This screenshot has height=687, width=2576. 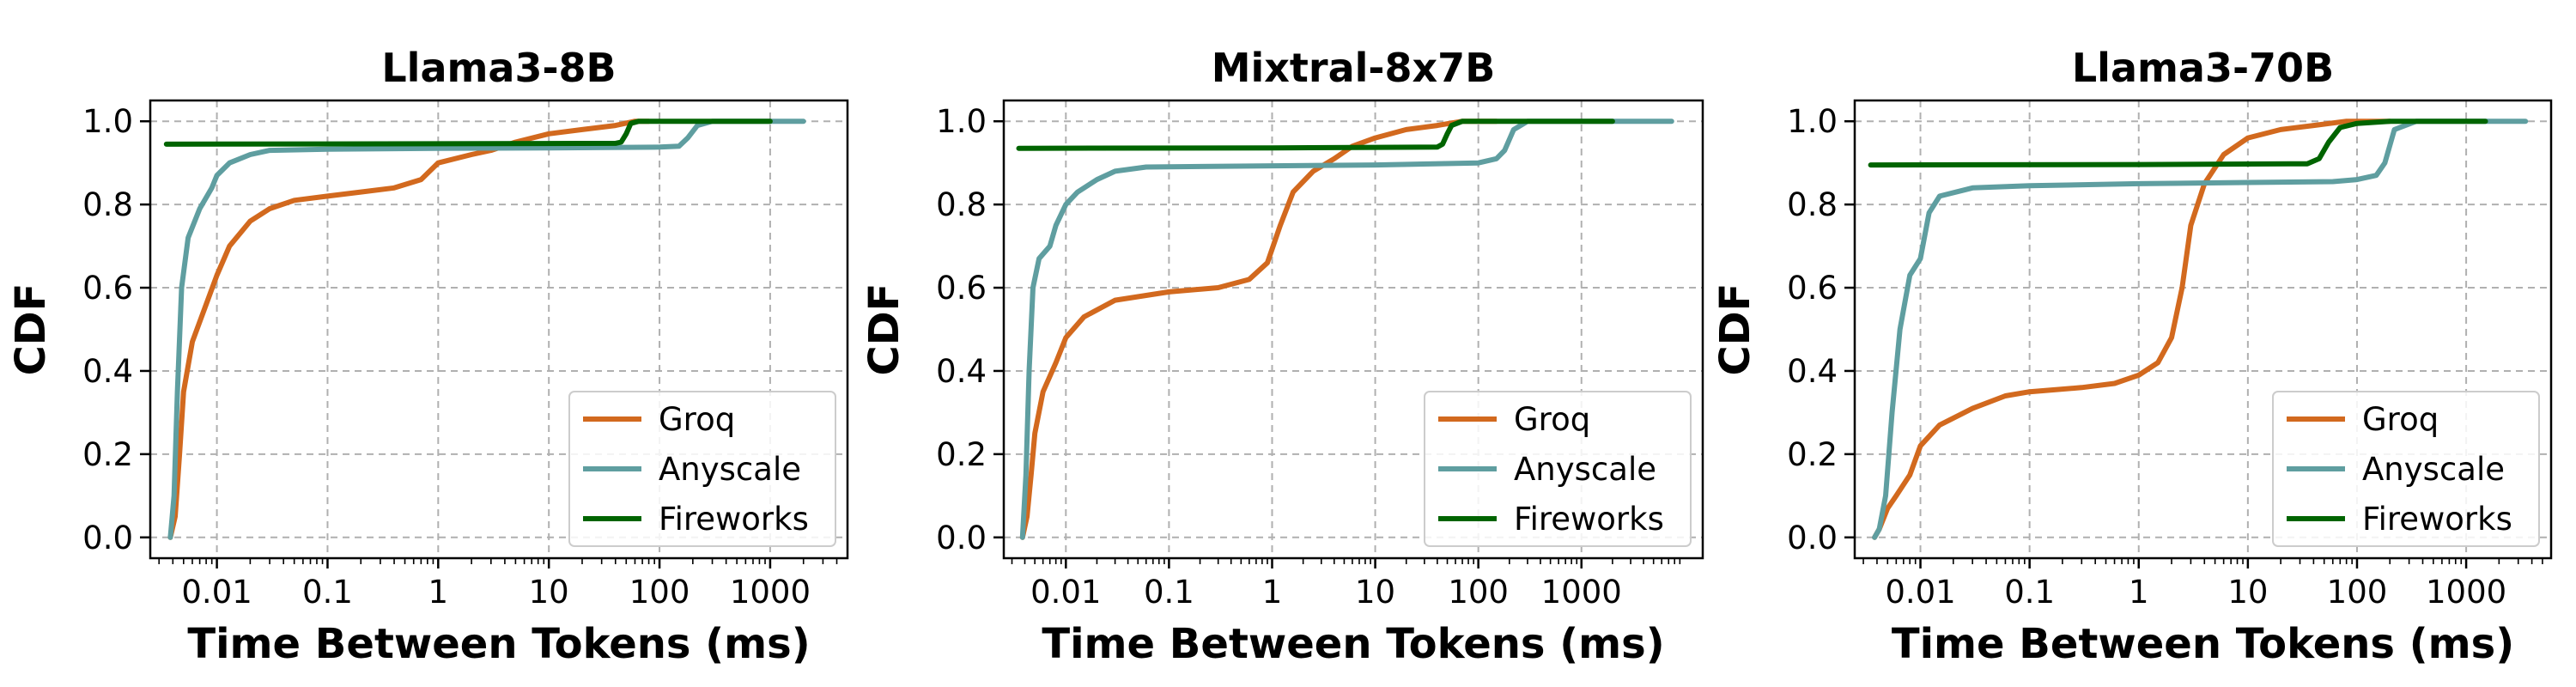 What do you see at coordinates (499, 68) in the screenshot?
I see `chart-title: Llama3-8B` at bounding box center [499, 68].